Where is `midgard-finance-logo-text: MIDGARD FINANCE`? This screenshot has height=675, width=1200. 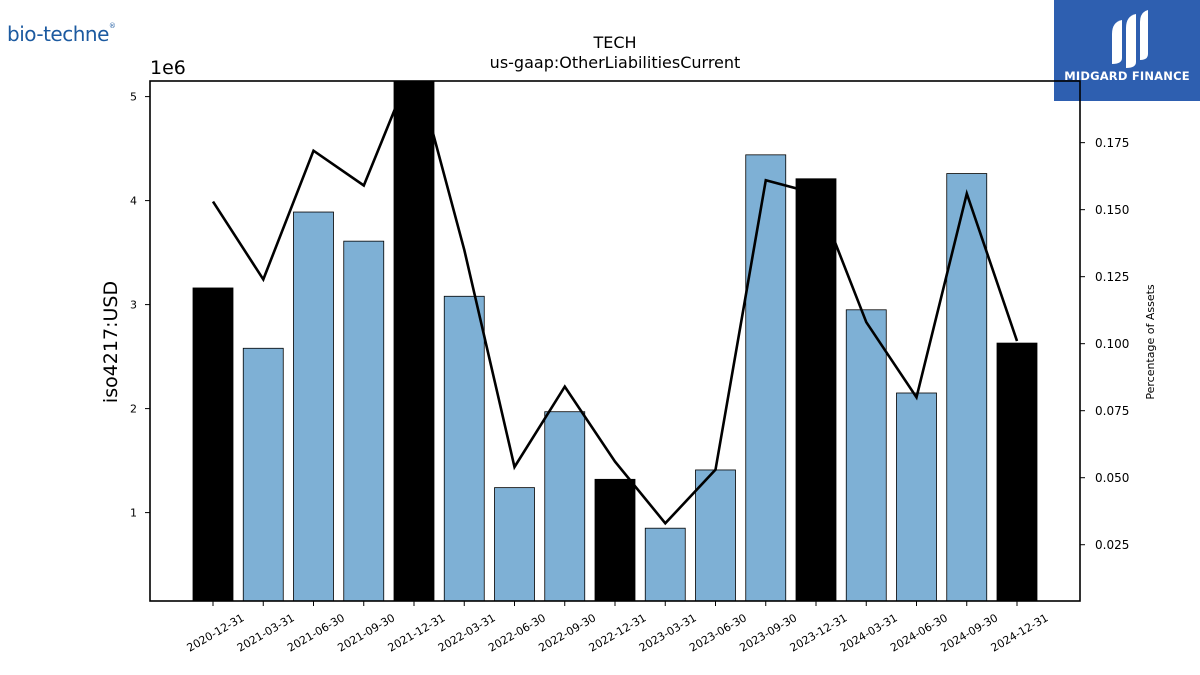
midgard-finance-logo-text: MIDGARD FINANCE is located at coordinates (1127, 76).